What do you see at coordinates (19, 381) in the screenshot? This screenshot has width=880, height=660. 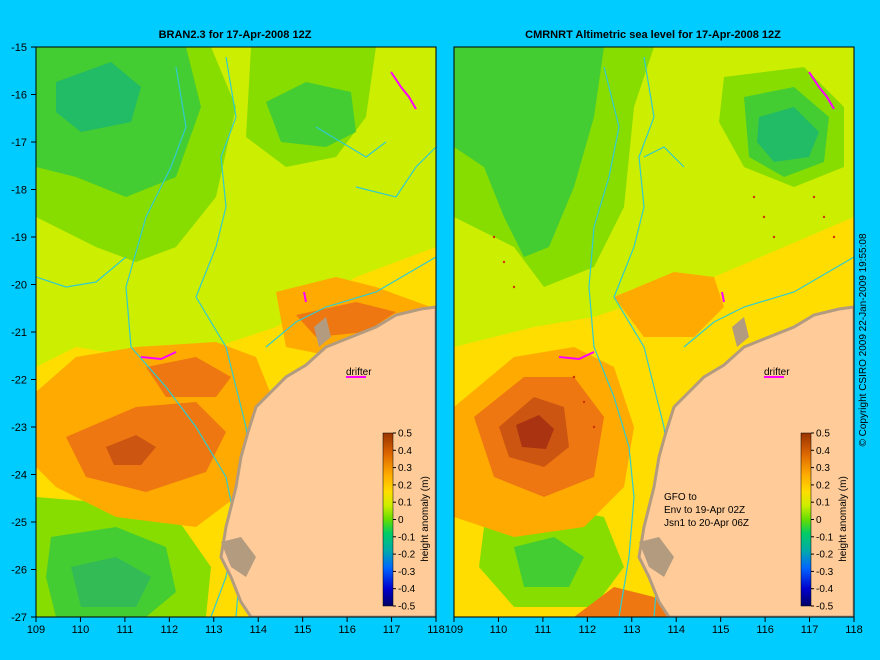 I see `y-tick-label: -22` at bounding box center [19, 381].